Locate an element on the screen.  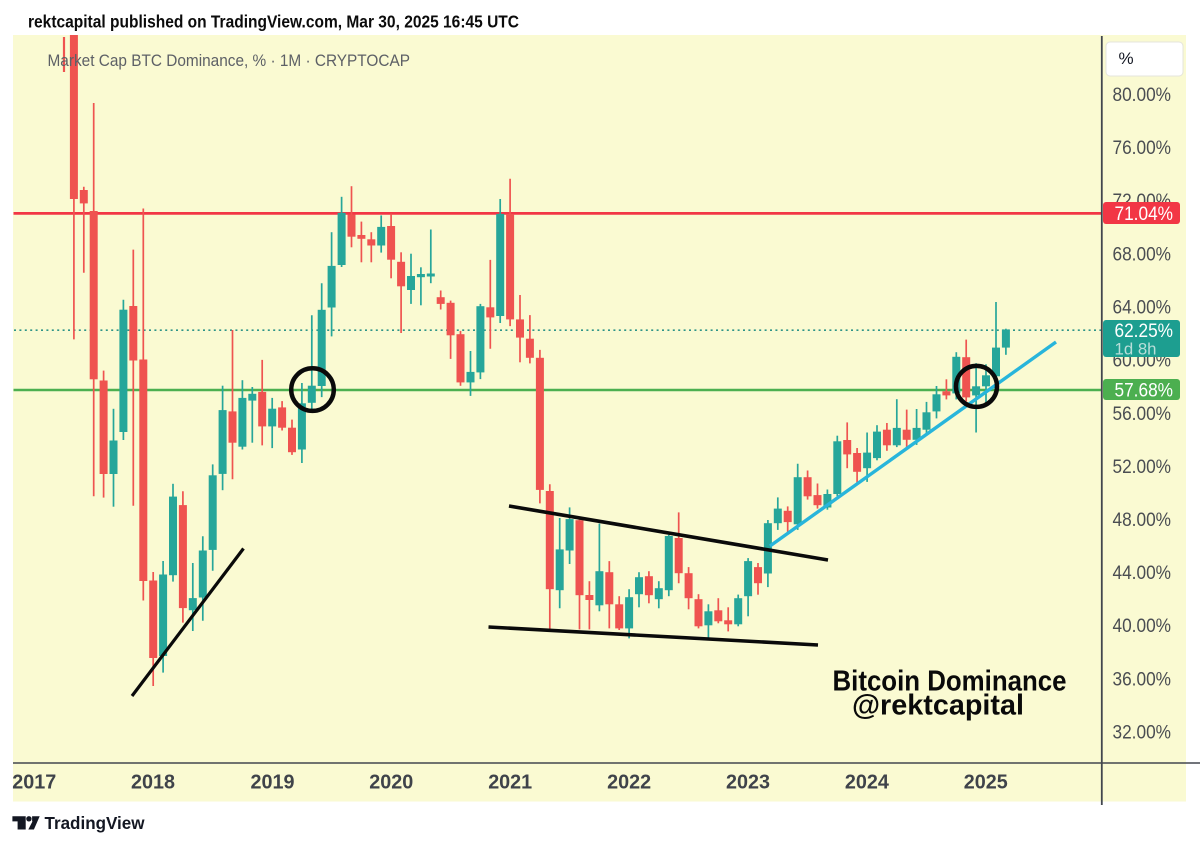
svg-text: 76.00% is located at coordinates (1142, 148).